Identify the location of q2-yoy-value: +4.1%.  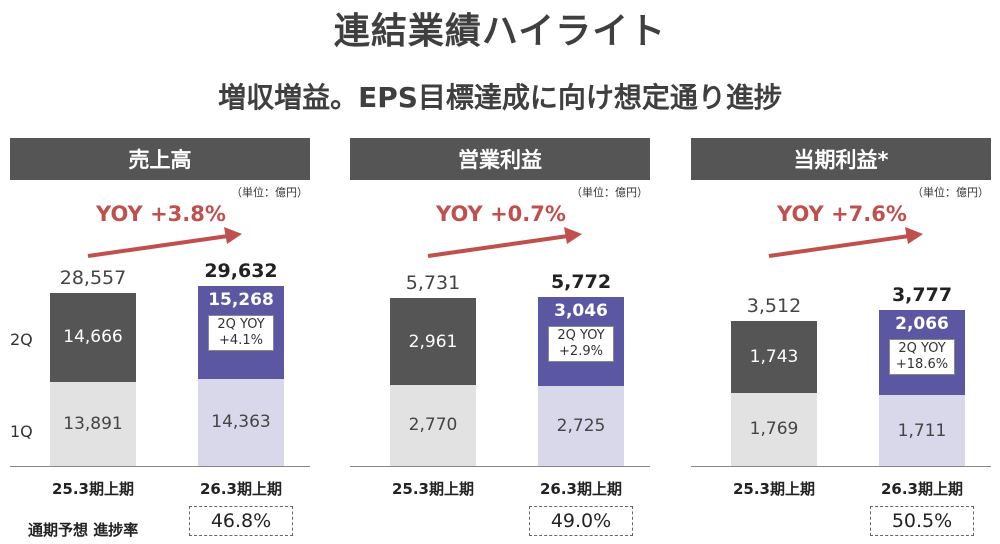
(241, 340).